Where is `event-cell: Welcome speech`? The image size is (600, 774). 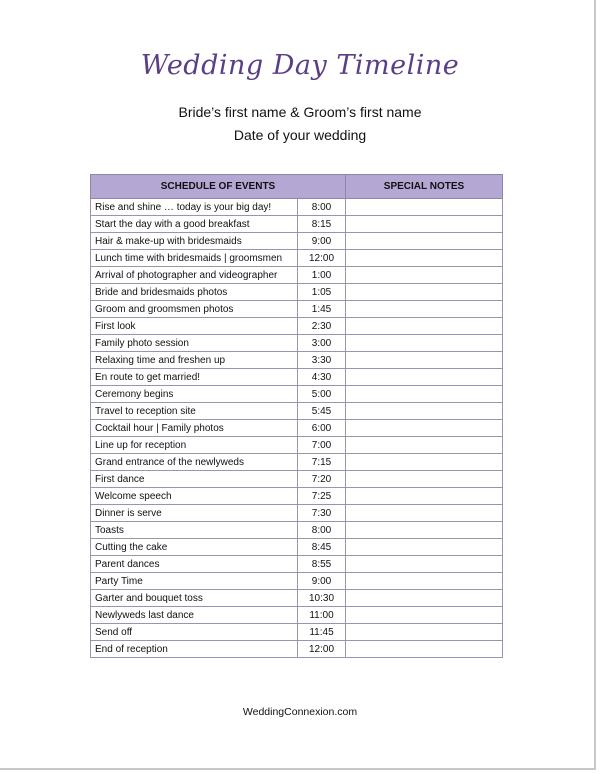 event-cell: Welcome speech is located at coordinates (194, 496).